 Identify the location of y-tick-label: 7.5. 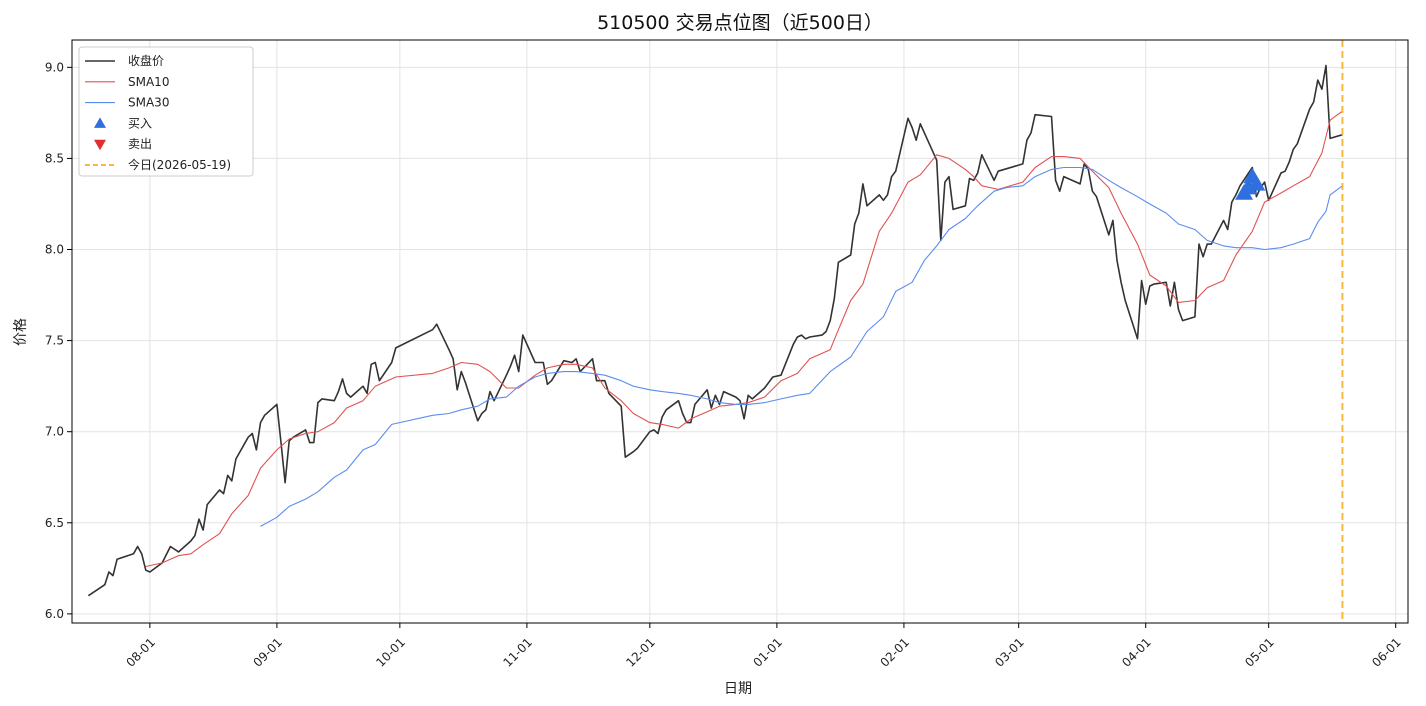
(54, 341).